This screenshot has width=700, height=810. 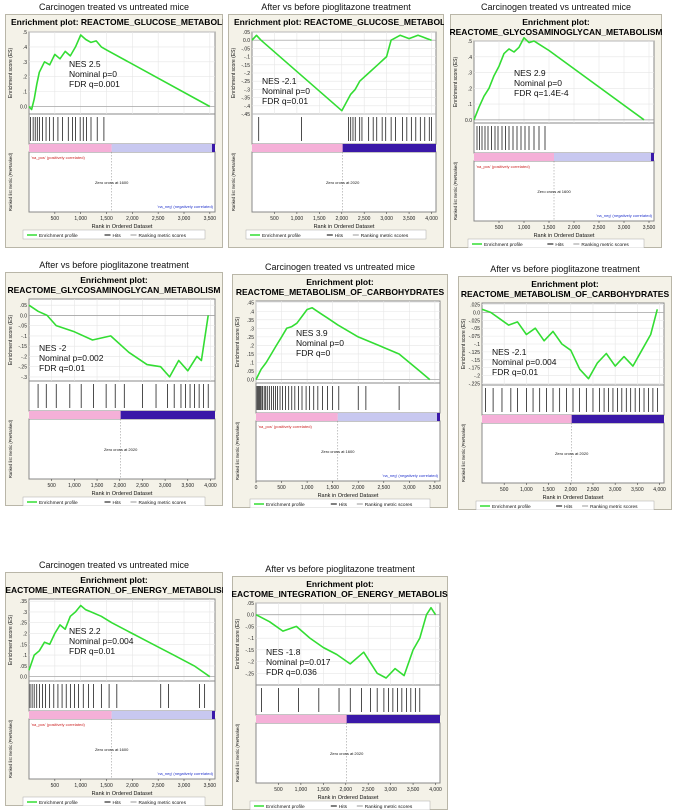 What do you see at coordinates (455, 190) in the screenshot?
I see `y-axis-label-rank: Ranked list metric (PreRanked)` at bounding box center [455, 190].